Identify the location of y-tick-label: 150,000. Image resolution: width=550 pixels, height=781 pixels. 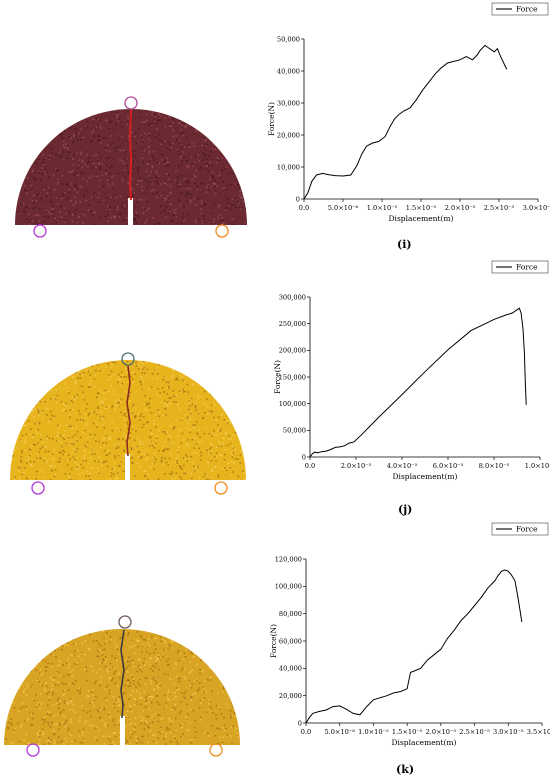
(292, 377).